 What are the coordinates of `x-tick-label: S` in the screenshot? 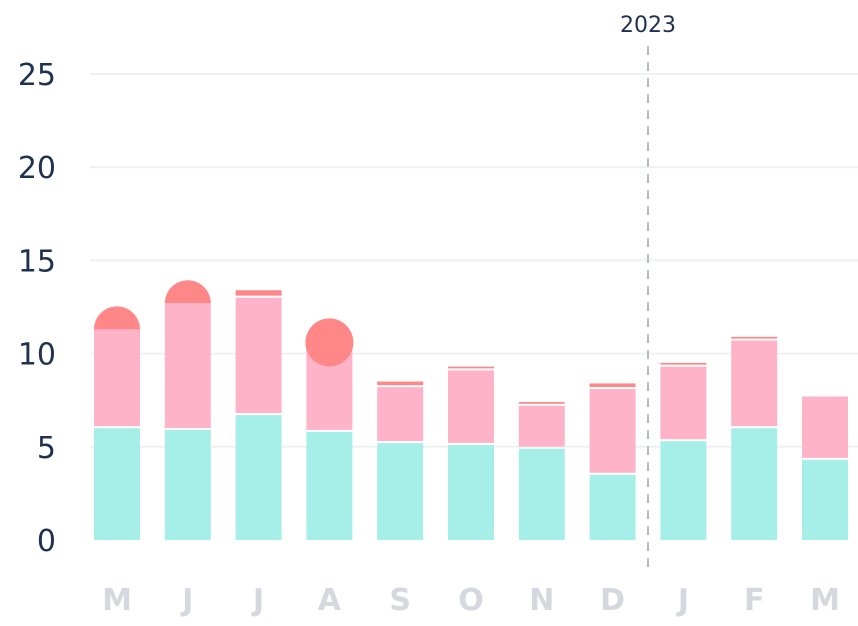 It's located at (400, 600).